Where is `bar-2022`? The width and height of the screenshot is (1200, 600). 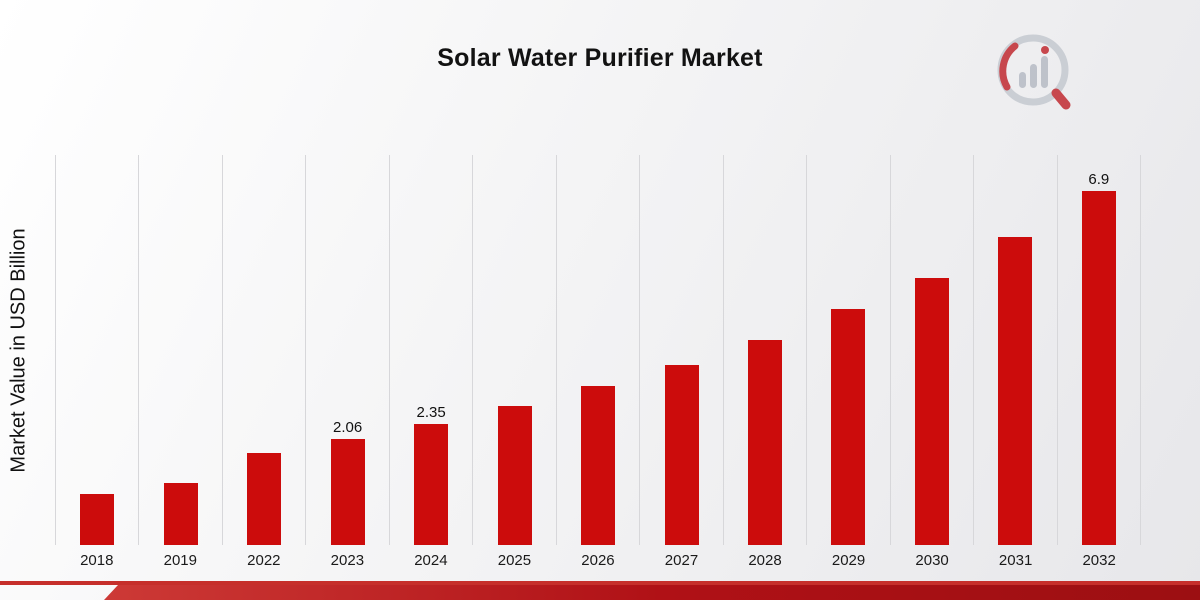 bar-2022 is located at coordinates (264, 498).